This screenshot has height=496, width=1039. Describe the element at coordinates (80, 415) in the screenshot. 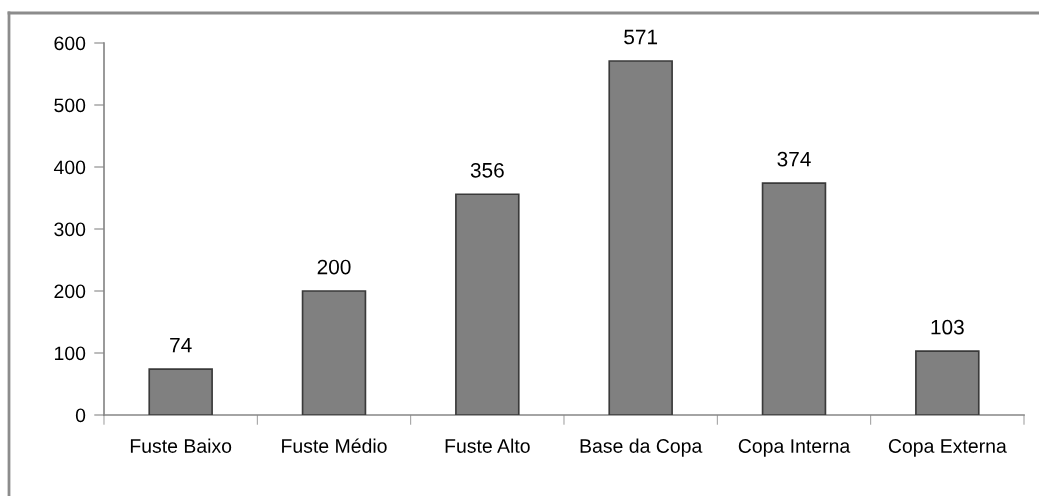

I see `y-tick-label: 0` at that location.